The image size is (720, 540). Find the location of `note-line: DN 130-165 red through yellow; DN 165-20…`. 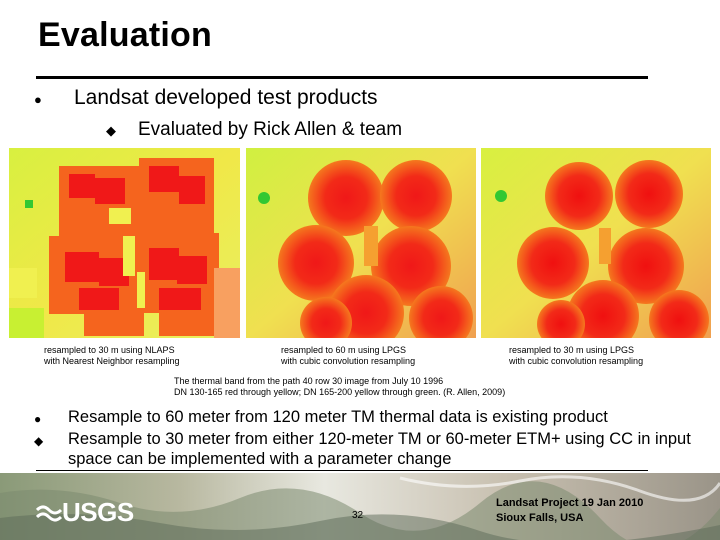

note-line: DN 130-165 red through yellow; DN 165-20… is located at coordinates (340, 392).